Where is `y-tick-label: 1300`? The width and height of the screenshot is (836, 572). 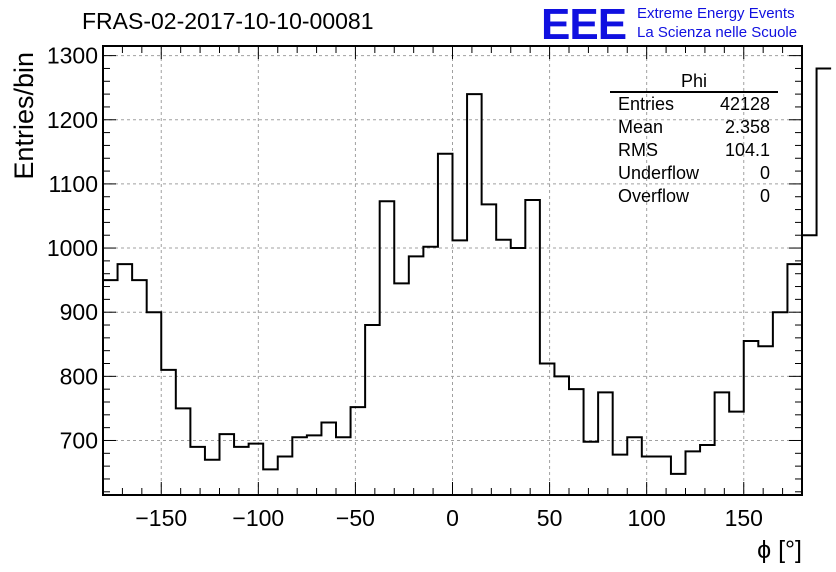
y-tick-label: 1300 is located at coordinates (72, 56).